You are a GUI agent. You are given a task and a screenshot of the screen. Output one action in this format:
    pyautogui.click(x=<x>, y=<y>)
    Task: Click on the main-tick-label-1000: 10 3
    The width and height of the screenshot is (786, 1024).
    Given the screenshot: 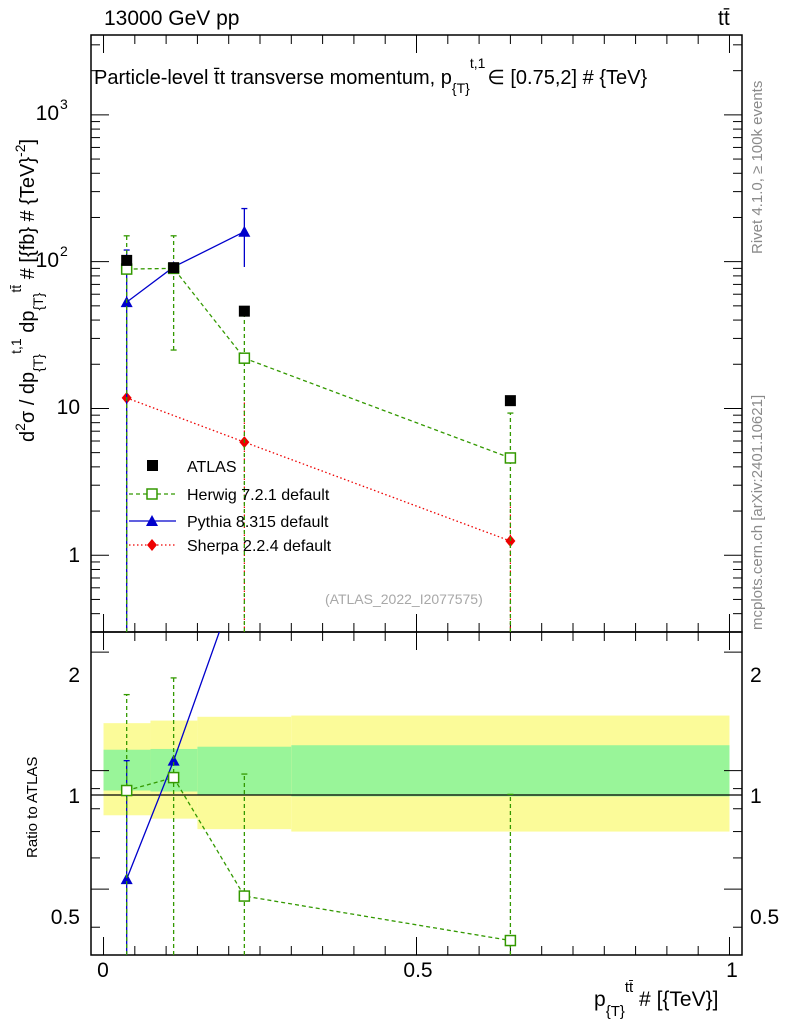 What is the action you would take?
    pyautogui.click(x=52, y=110)
    